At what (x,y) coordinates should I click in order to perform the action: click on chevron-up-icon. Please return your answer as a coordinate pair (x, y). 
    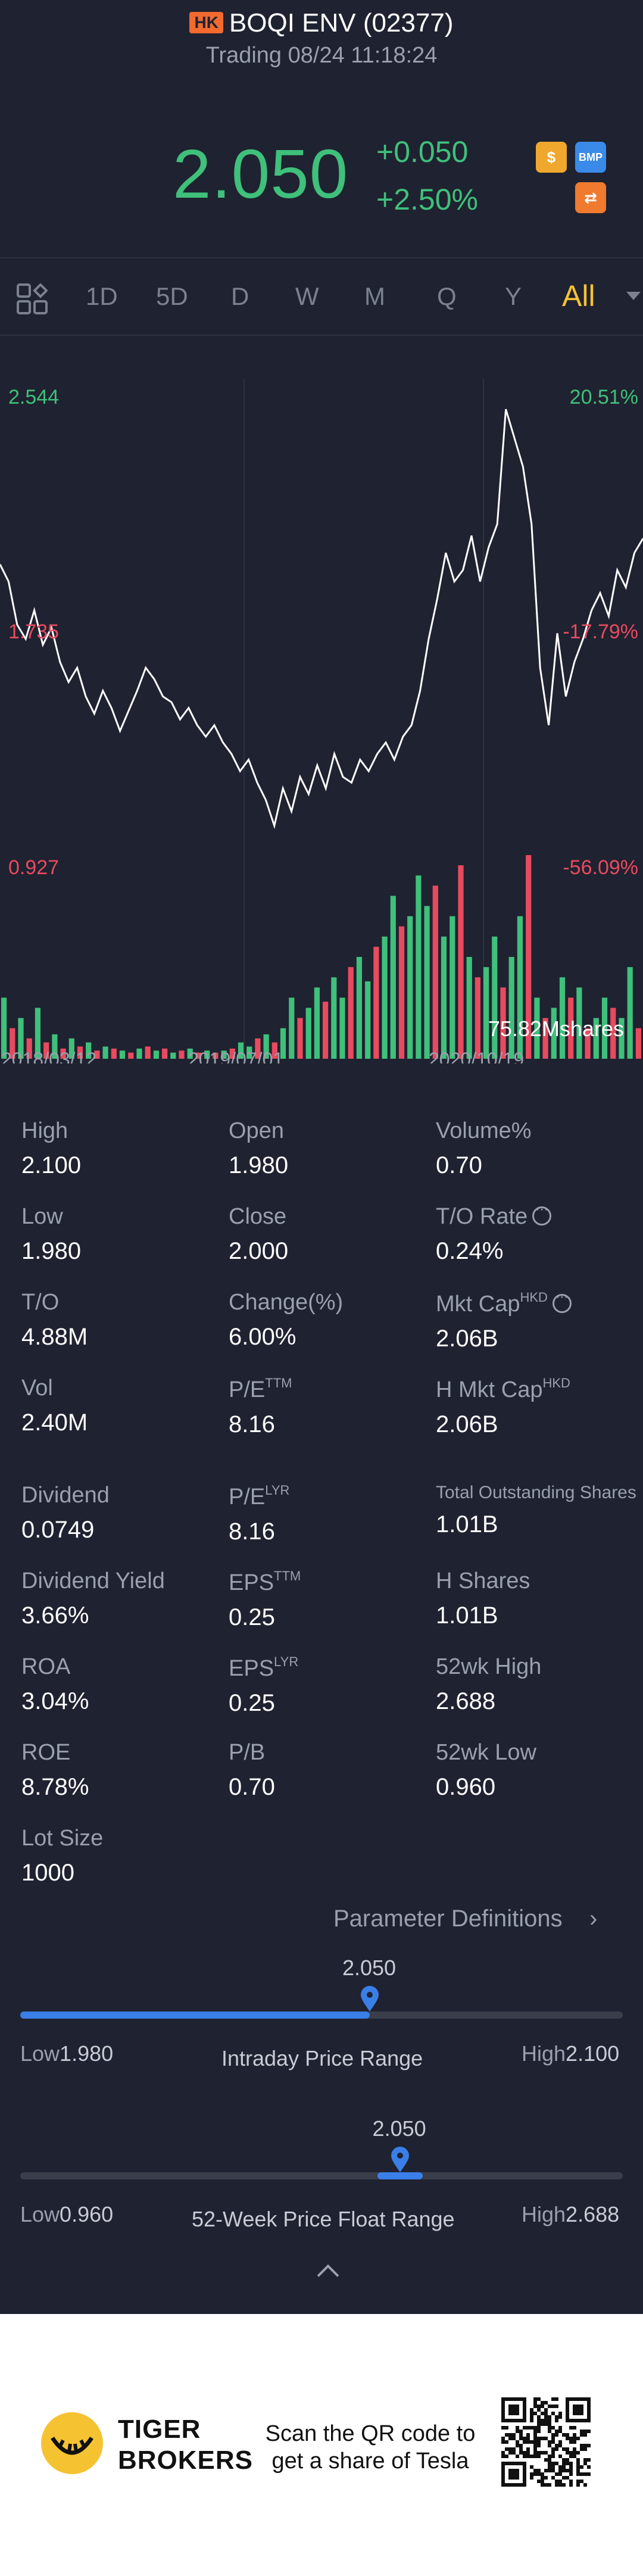
    Looking at the image, I should click on (328, 2275).